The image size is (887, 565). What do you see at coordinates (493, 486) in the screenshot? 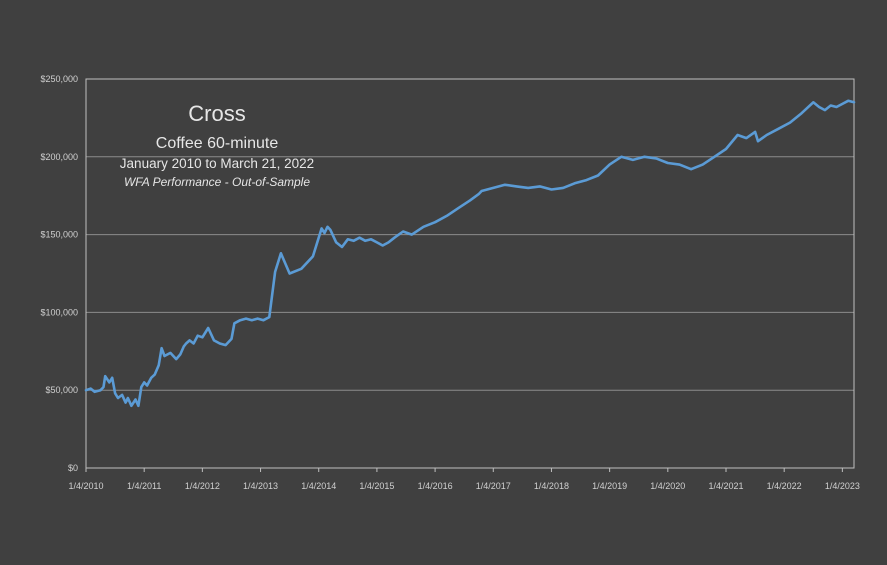
I see `x-tick-label: 1/4/2017` at bounding box center [493, 486].